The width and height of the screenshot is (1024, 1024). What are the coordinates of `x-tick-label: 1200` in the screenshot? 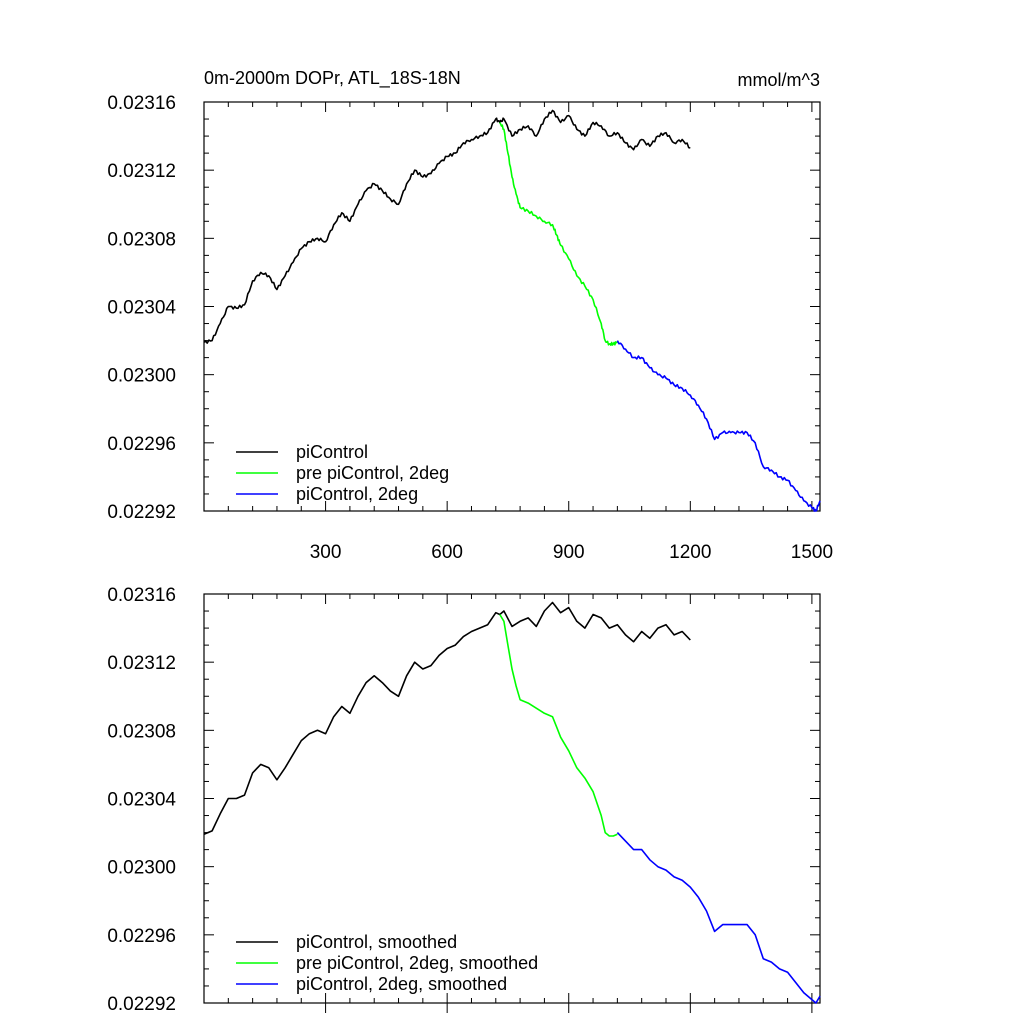 It's located at (690, 552).